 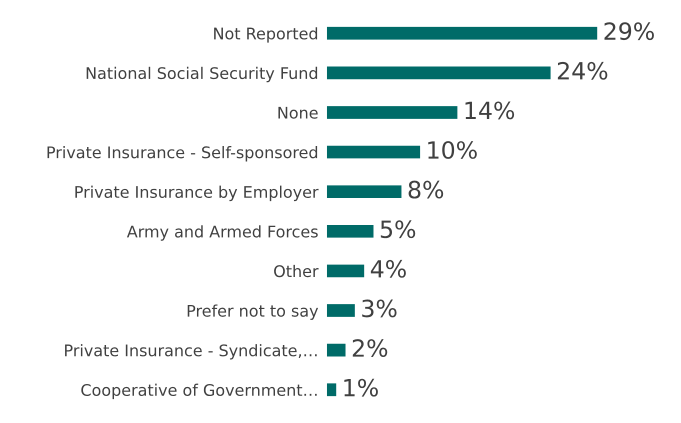 I want to click on data-label: 29%, so click(x=629, y=31).